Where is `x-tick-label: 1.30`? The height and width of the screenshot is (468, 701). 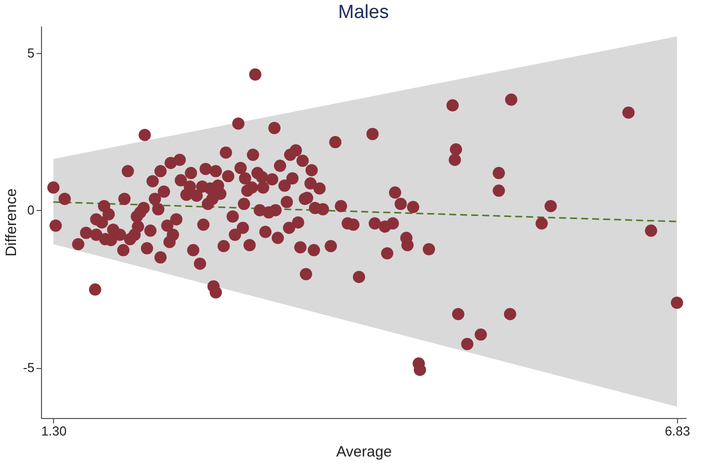
x-tick-label: 1.30 is located at coordinates (54, 431).